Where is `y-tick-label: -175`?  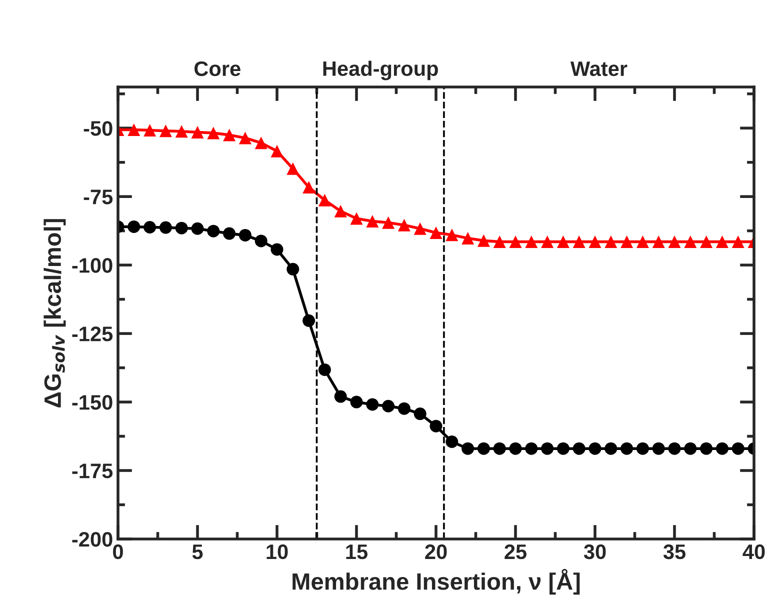
y-tick-label: -175 is located at coordinates (92, 471).